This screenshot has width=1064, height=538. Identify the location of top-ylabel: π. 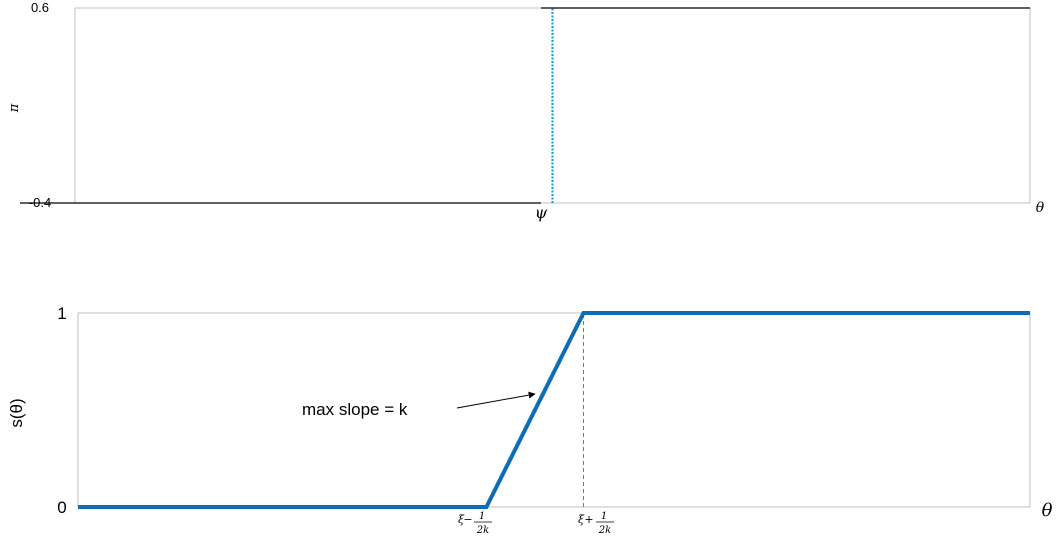
(14, 108).